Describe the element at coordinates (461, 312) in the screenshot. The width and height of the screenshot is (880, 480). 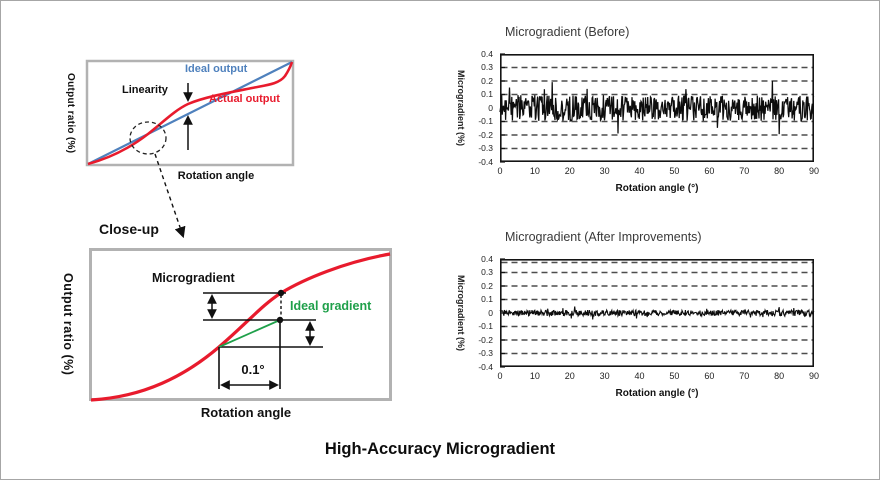
I see `after-chart-y-axis-title: Microgradient (%)` at that location.